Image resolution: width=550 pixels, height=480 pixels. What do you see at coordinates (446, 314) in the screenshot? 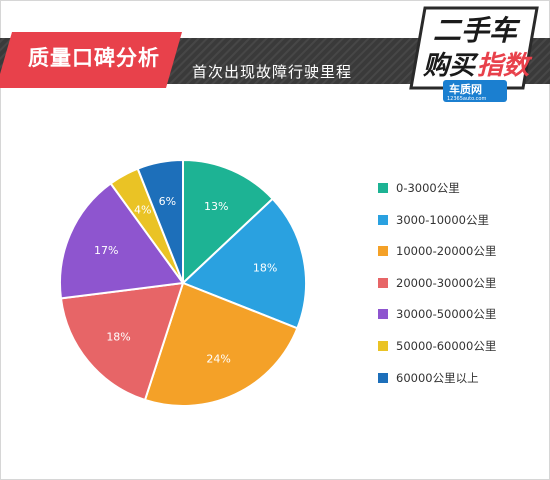
I see `legend-label: 30000-50000公里` at bounding box center [446, 314].